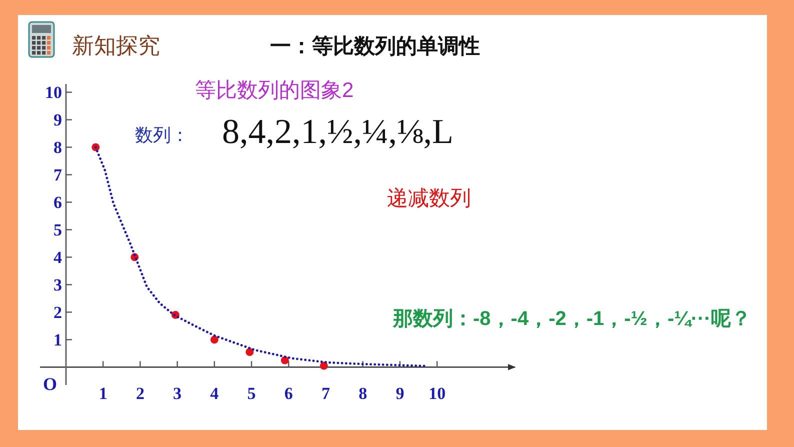 Image resolution: width=794 pixels, height=447 pixels. I want to click on y-tick-label: 7, so click(57, 175).